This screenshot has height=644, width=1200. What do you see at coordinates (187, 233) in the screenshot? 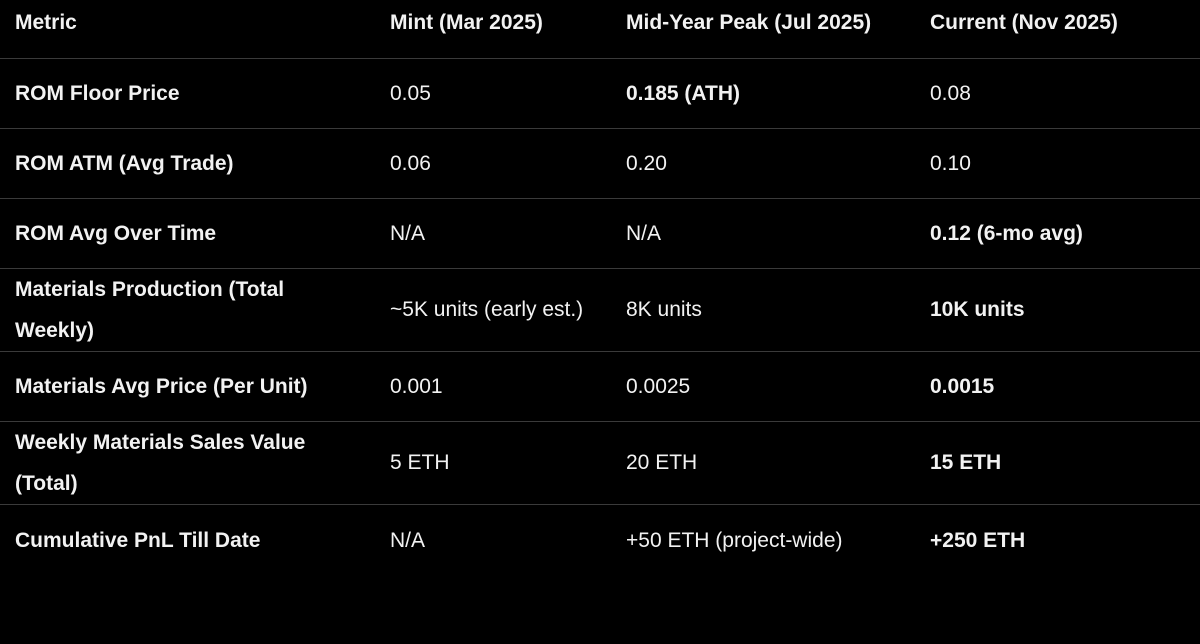
I see `metric-cell: ROM Avg Over Time` at bounding box center [187, 233].